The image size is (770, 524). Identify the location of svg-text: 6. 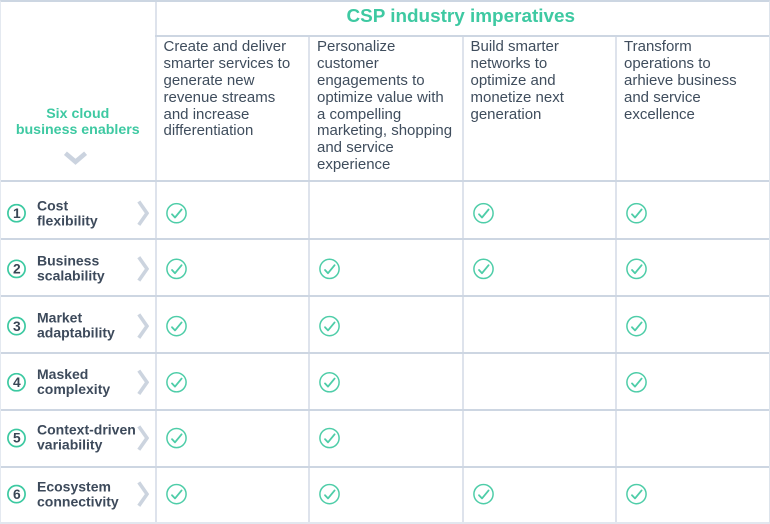
(17, 494).